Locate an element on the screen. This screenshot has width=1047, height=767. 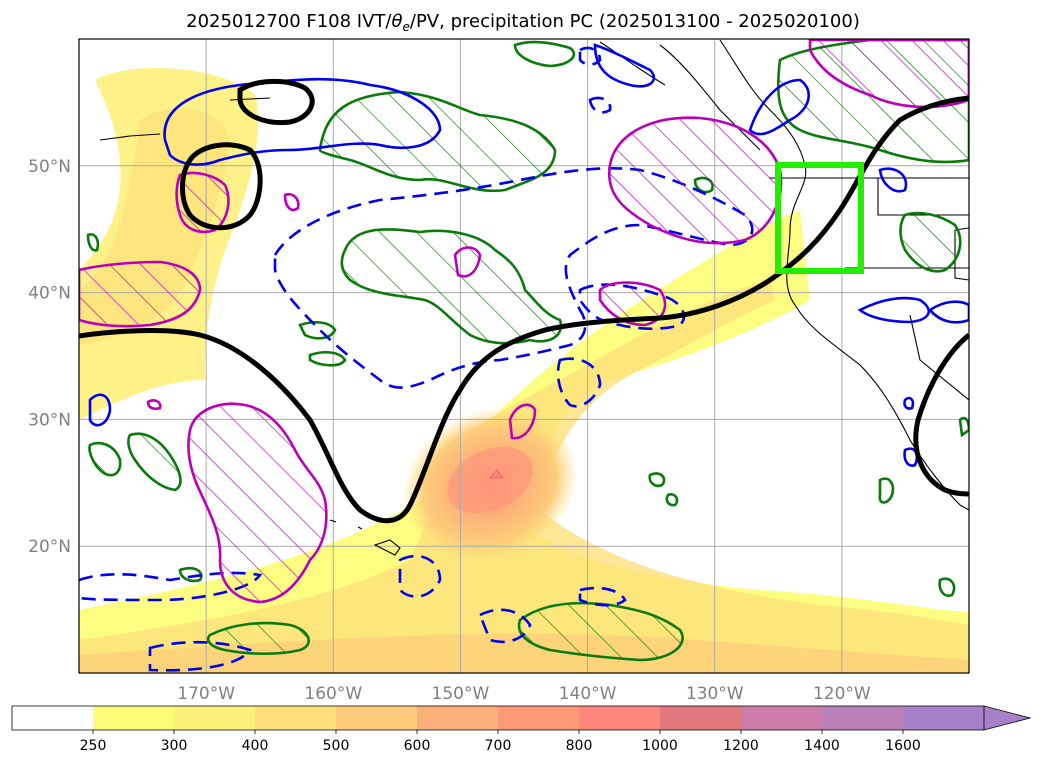
lat-tick-label: 20°N is located at coordinates (49, 547).